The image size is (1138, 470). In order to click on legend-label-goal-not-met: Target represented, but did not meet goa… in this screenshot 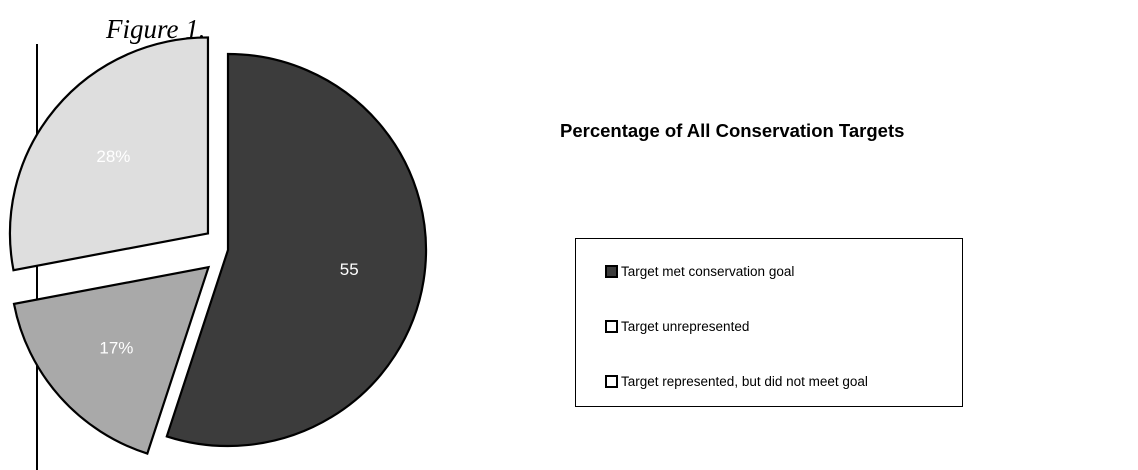, I will do `click(744, 381)`.